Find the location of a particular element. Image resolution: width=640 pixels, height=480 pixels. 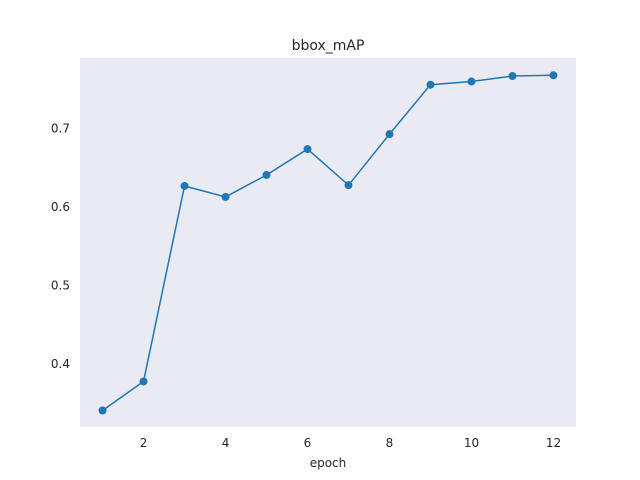

y-tick-label: 0.6 is located at coordinates (60, 207).